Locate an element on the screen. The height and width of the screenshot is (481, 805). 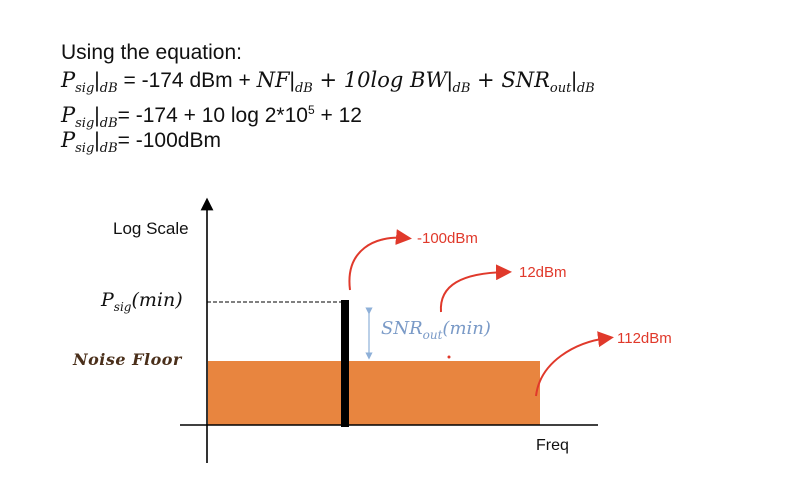
noise-floor-label: Noise Floor is located at coordinates (127, 359).